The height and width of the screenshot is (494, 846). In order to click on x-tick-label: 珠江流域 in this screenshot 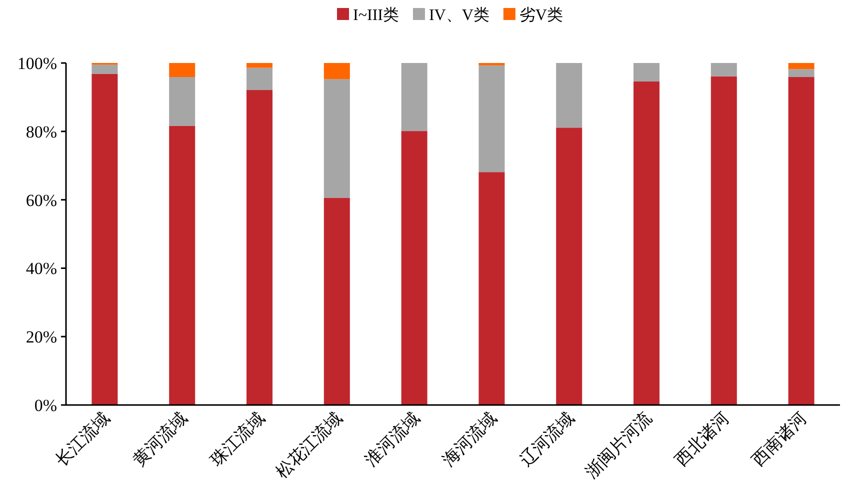, I will do `click(237, 439)`.